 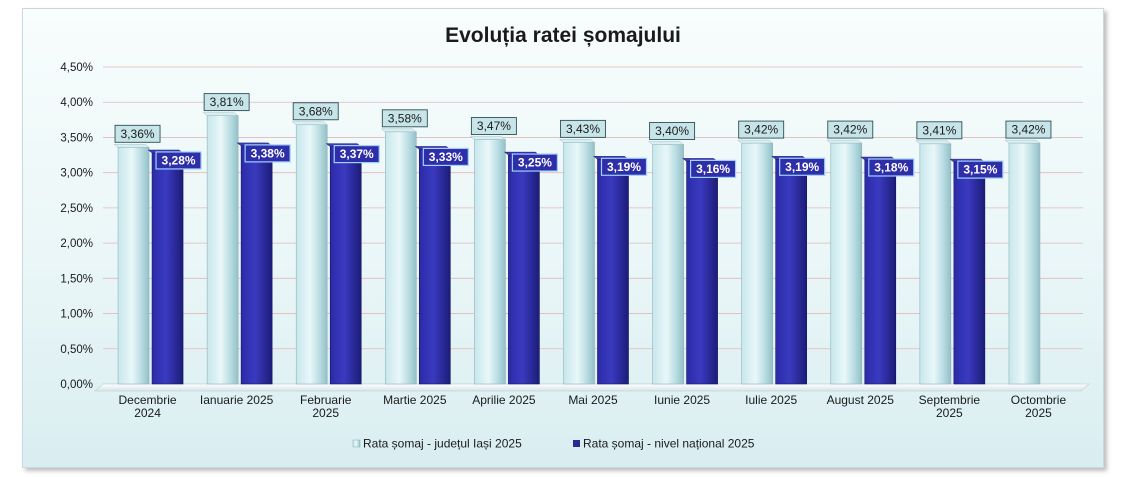 I want to click on legend-item-iasi: Rata șomaj - județul Iași 2025, so click(x=437, y=444).